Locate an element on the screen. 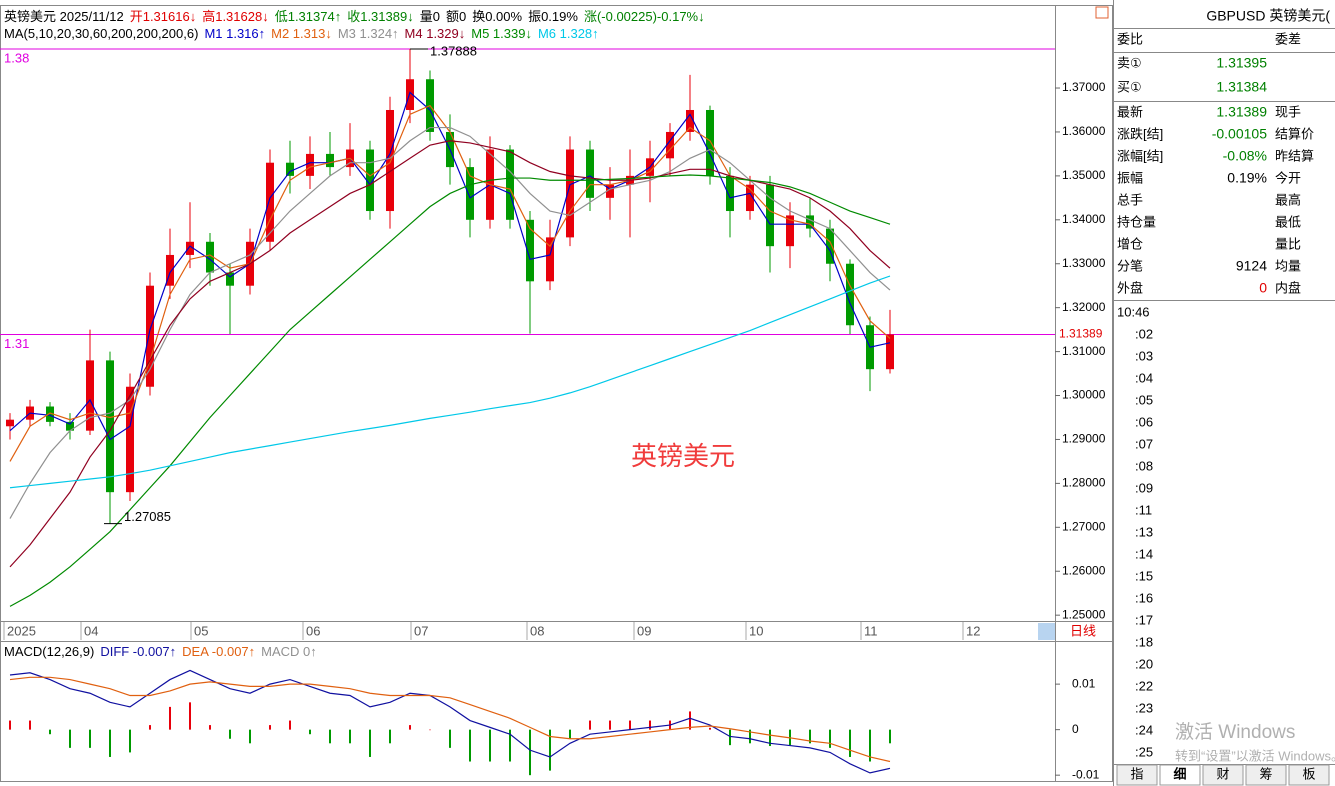  panel-tab: 板 is located at coordinates (1309, 775).